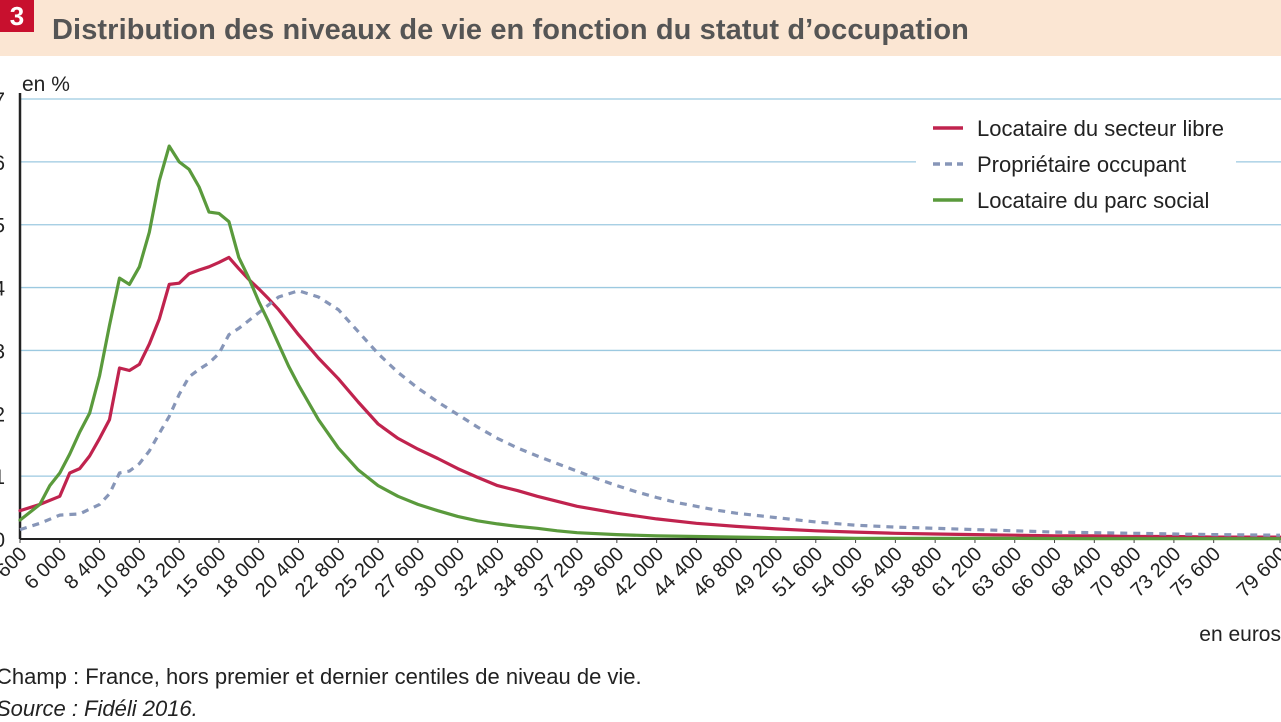  Describe the element at coordinates (2, 100) in the screenshot. I see `y-tick-label: 7` at that location.